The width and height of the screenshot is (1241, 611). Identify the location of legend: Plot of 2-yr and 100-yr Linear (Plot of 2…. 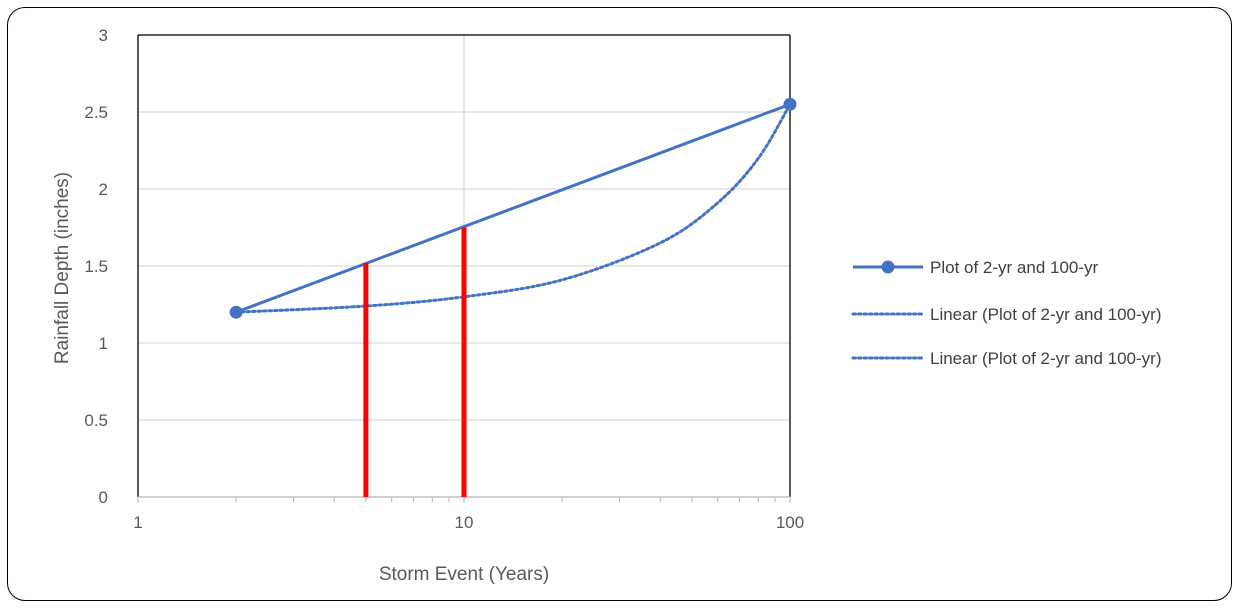
(1006, 313).